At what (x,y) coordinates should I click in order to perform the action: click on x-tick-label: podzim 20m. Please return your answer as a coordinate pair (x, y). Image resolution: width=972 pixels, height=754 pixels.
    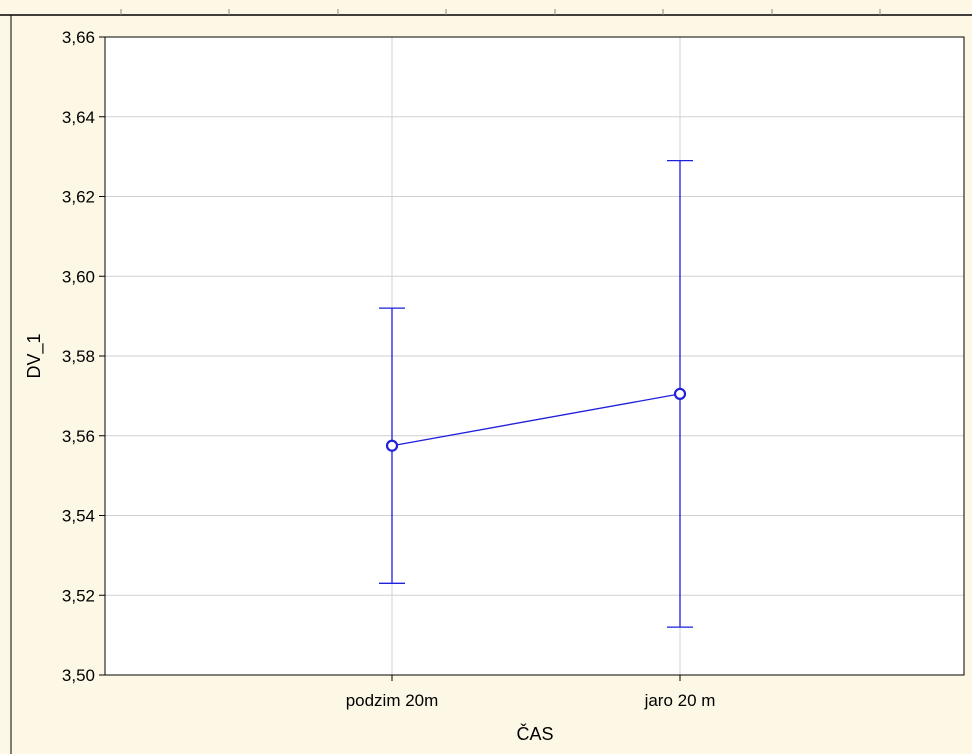
    Looking at the image, I should click on (392, 700).